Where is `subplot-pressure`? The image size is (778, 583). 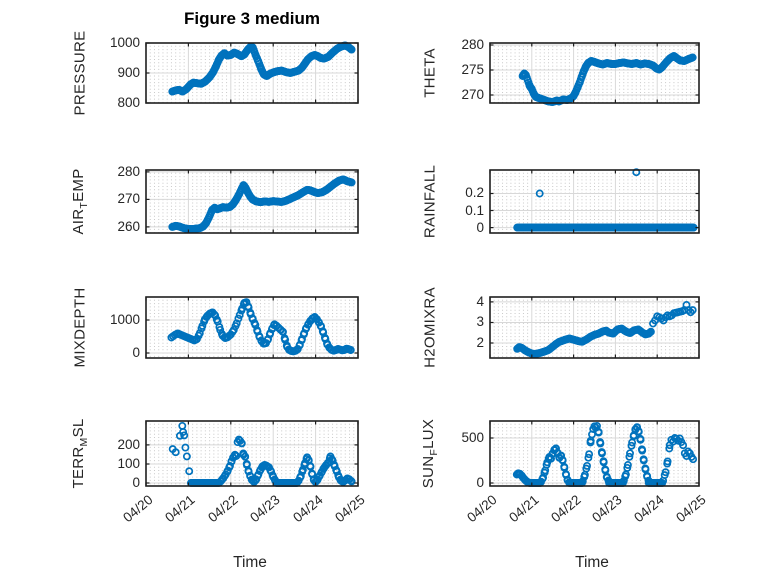 subplot-pressure is located at coordinates (252, 72).